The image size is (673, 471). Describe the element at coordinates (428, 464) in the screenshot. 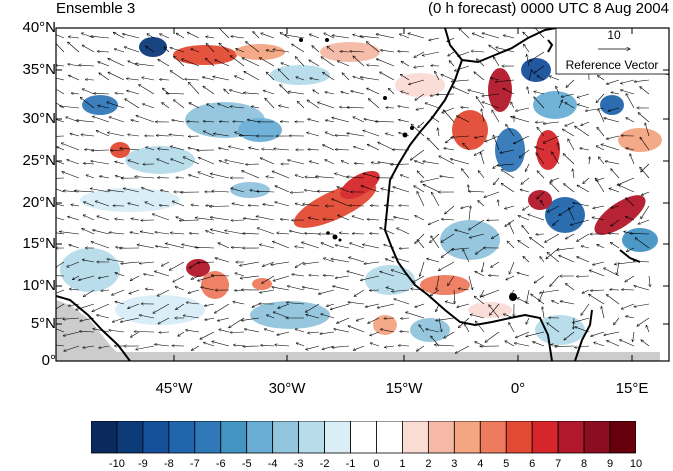

I see `colorbar-label: 2` at that location.